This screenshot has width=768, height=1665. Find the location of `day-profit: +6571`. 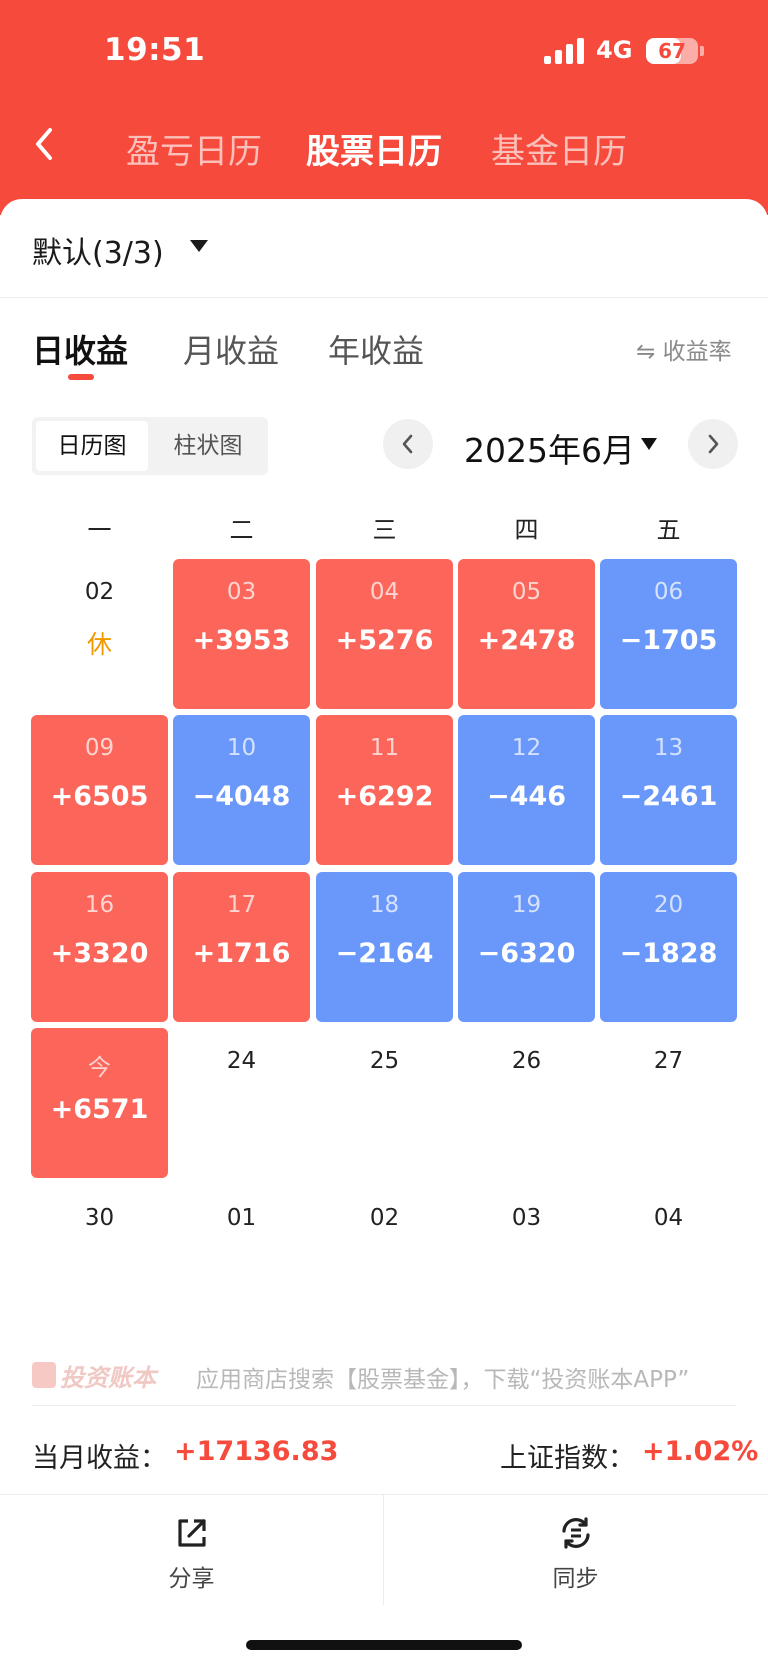

day-profit: +6571 is located at coordinates (99, 1109).